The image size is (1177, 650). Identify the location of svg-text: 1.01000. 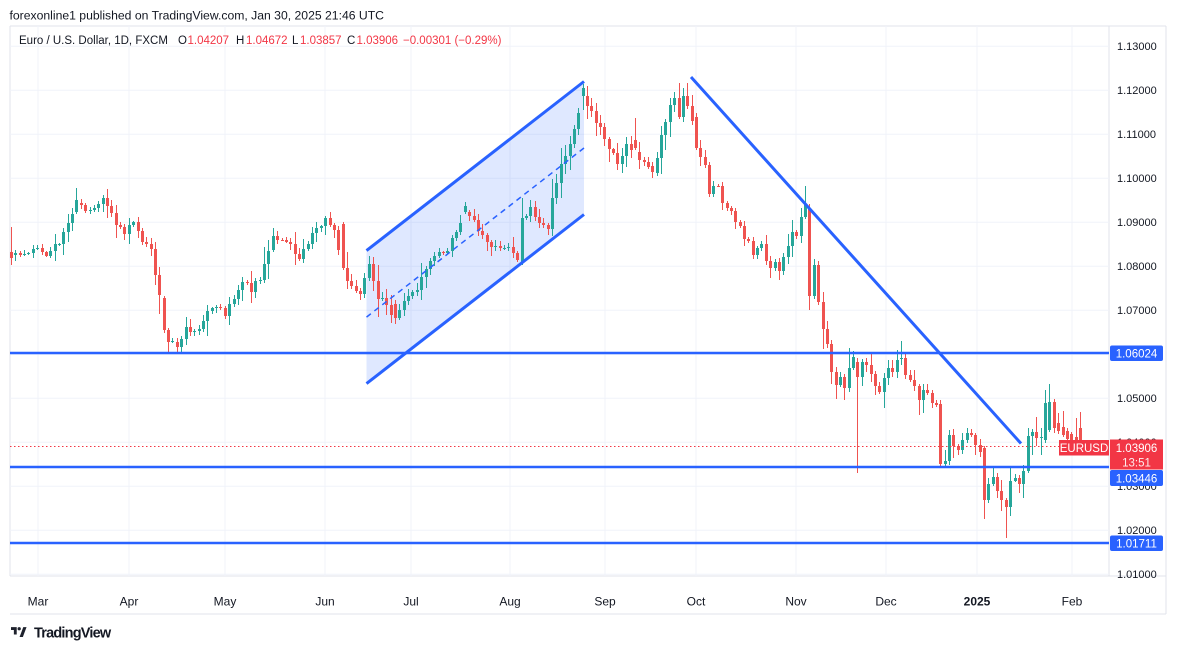
(1137, 575).